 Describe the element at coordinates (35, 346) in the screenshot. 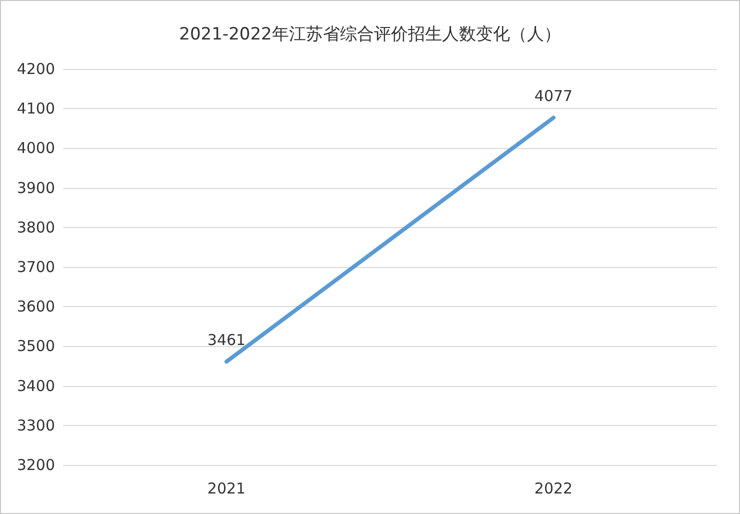

I see `y-tick-label: 3500` at that location.